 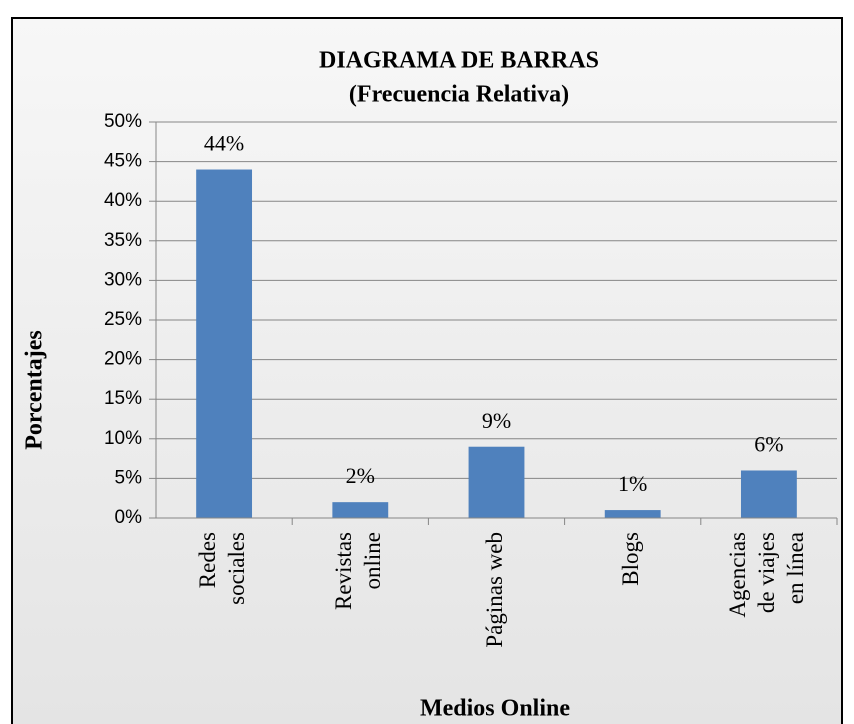 I want to click on y-tick-label: 5%, so click(x=129, y=477).